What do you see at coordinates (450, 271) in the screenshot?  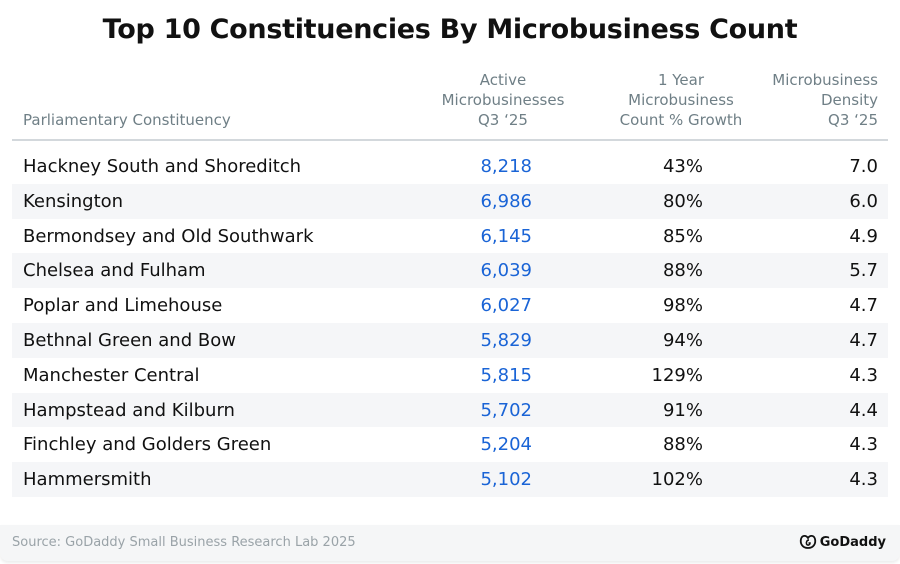 I see `table-row: Chelsea and Fulham 6,039 88% 5.7` at bounding box center [450, 271].